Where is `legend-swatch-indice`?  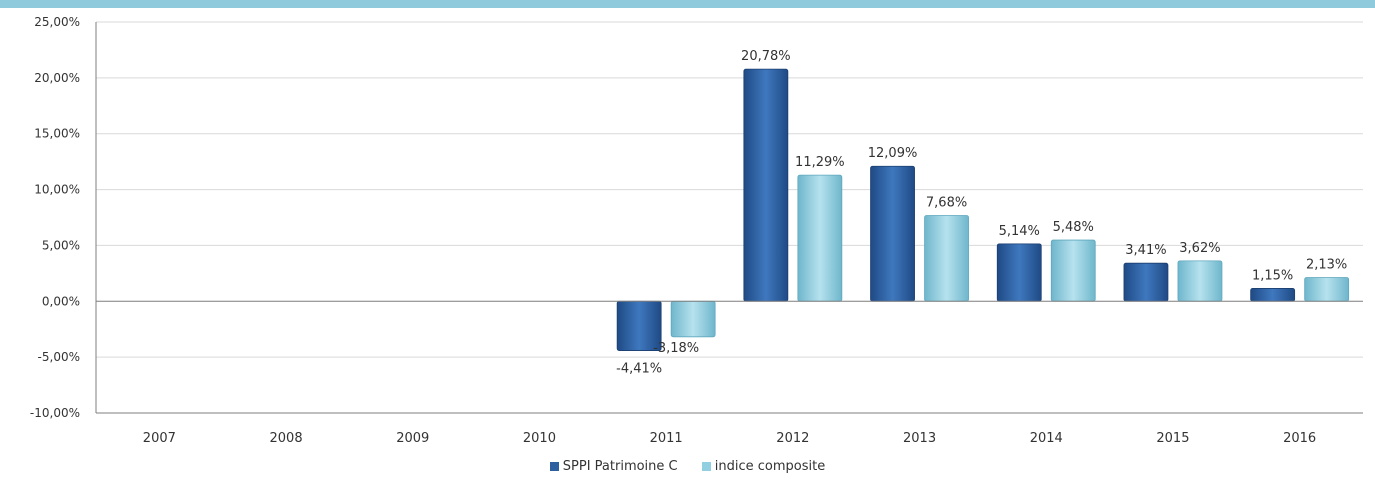 legend-swatch-indice is located at coordinates (706, 466).